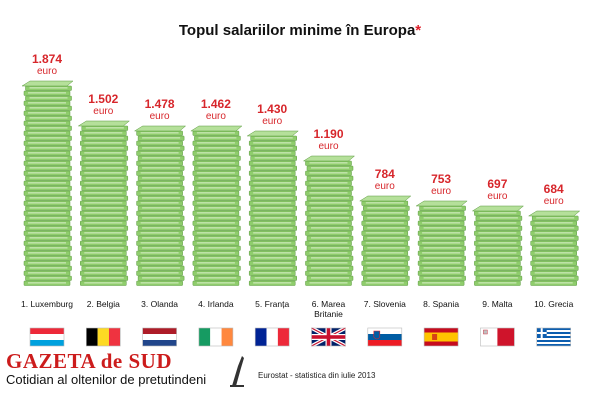 Image resolution: width=600 pixels, height=400 pixels. What do you see at coordinates (554, 189) in the screenshot?
I see `value-label-grecia: 684` at bounding box center [554, 189].